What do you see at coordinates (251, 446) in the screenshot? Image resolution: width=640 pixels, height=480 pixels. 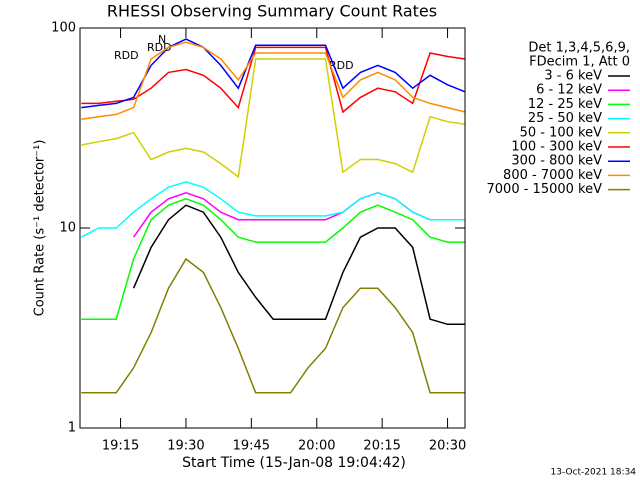 I see `x-tick-label: 19:45` at bounding box center [251, 446].